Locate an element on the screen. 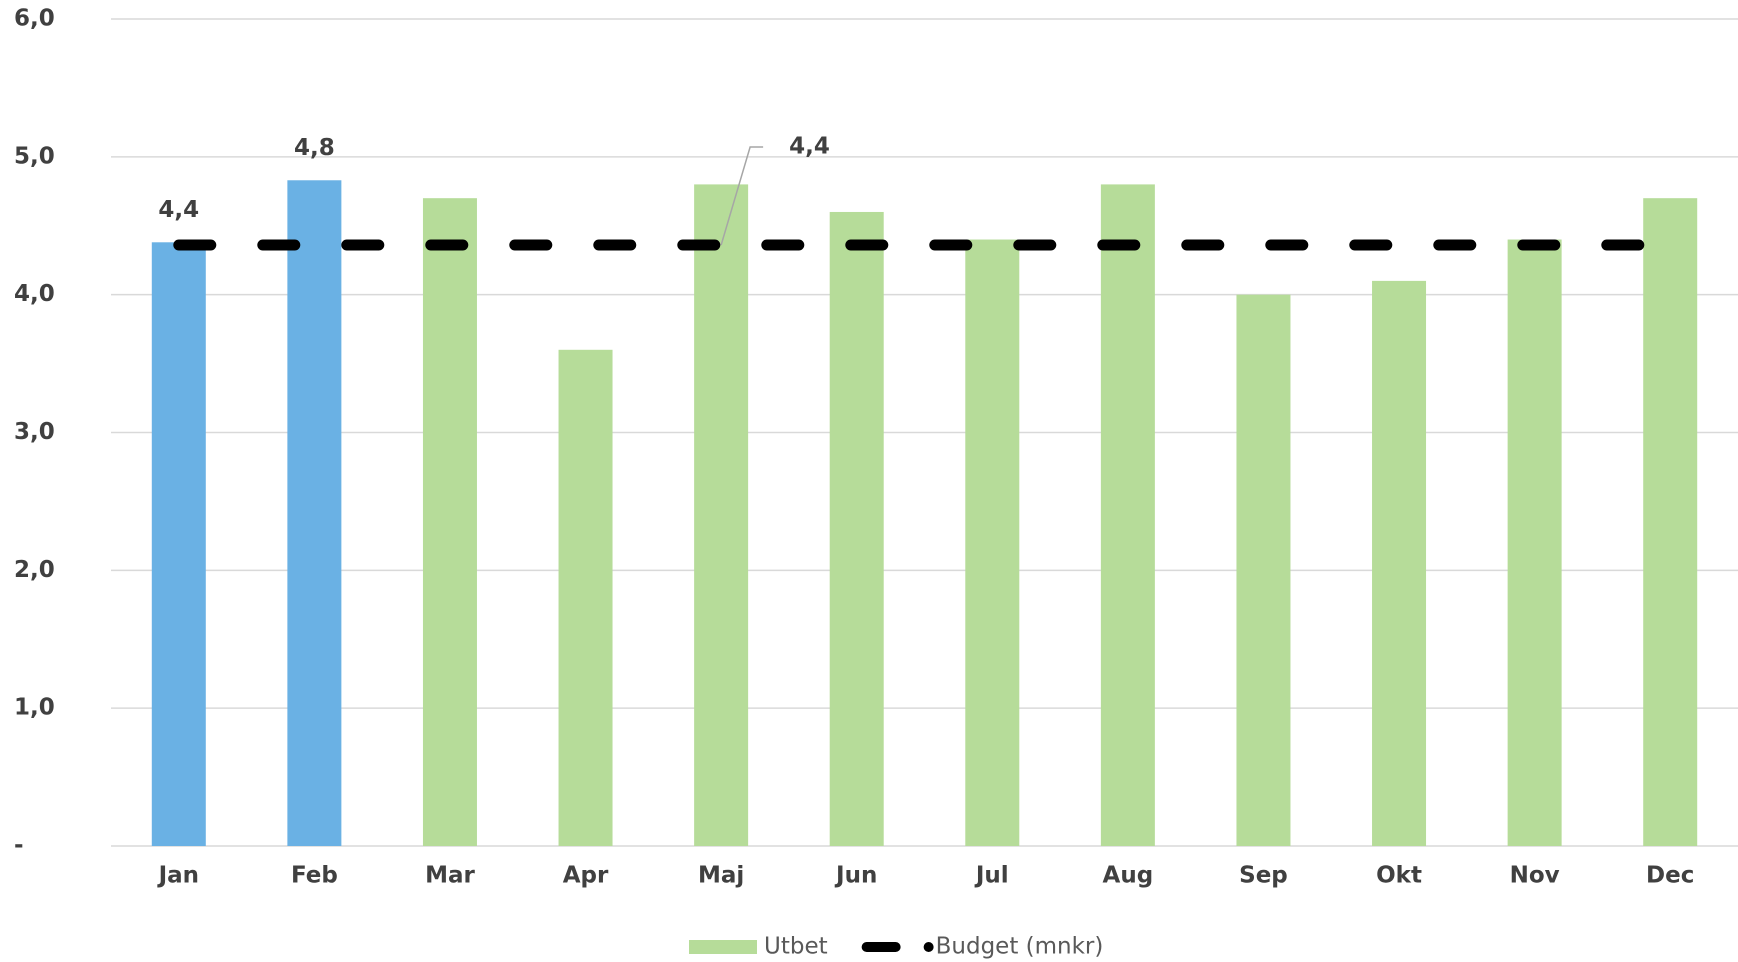 Image resolution: width=1738 pixels, height=962 pixels. data-label: 4,8 is located at coordinates (314, 148).